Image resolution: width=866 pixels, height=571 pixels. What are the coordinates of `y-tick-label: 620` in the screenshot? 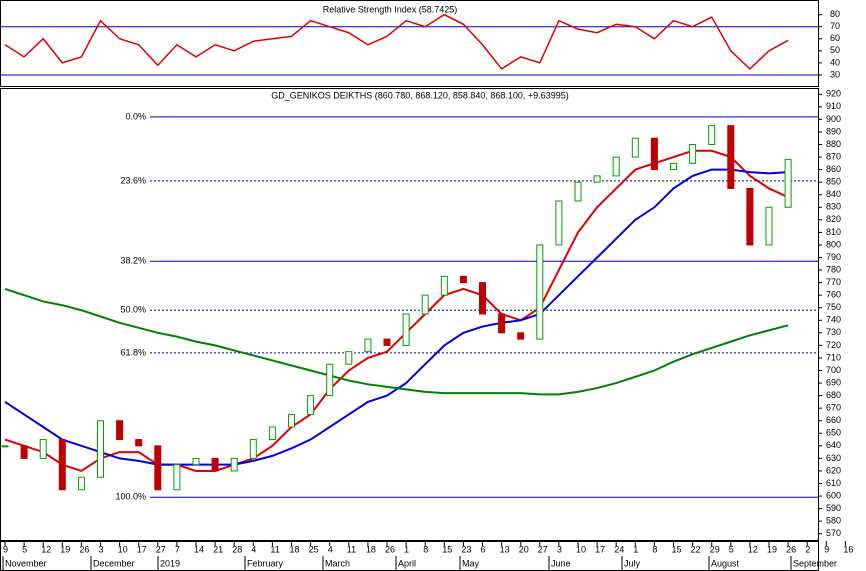 It's located at (833, 470).